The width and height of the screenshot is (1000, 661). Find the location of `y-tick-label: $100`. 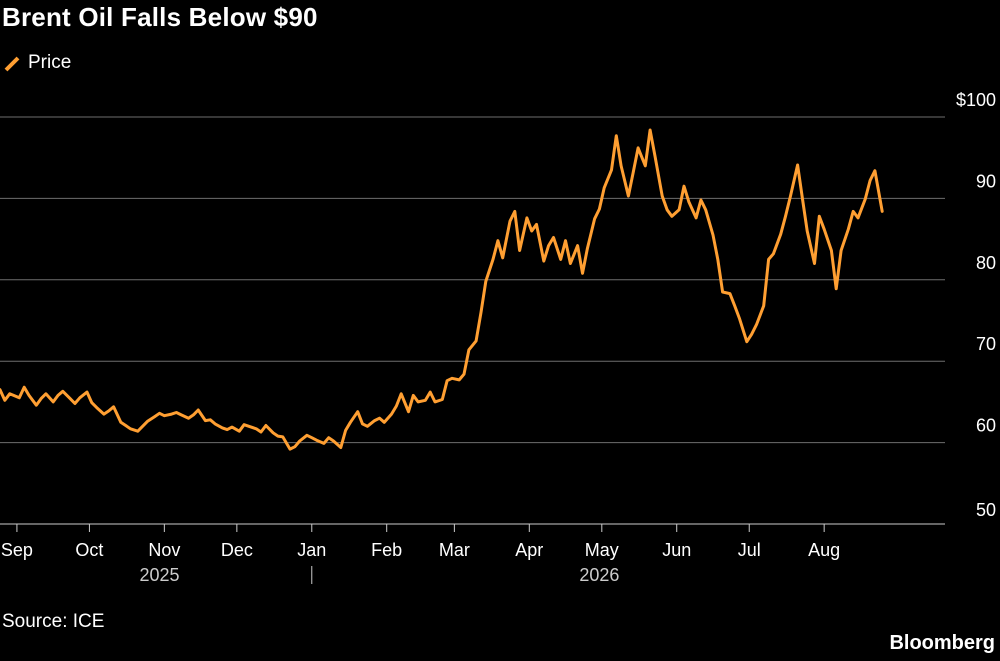

y-tick-label: $100 is located at coordinates (976, 100).